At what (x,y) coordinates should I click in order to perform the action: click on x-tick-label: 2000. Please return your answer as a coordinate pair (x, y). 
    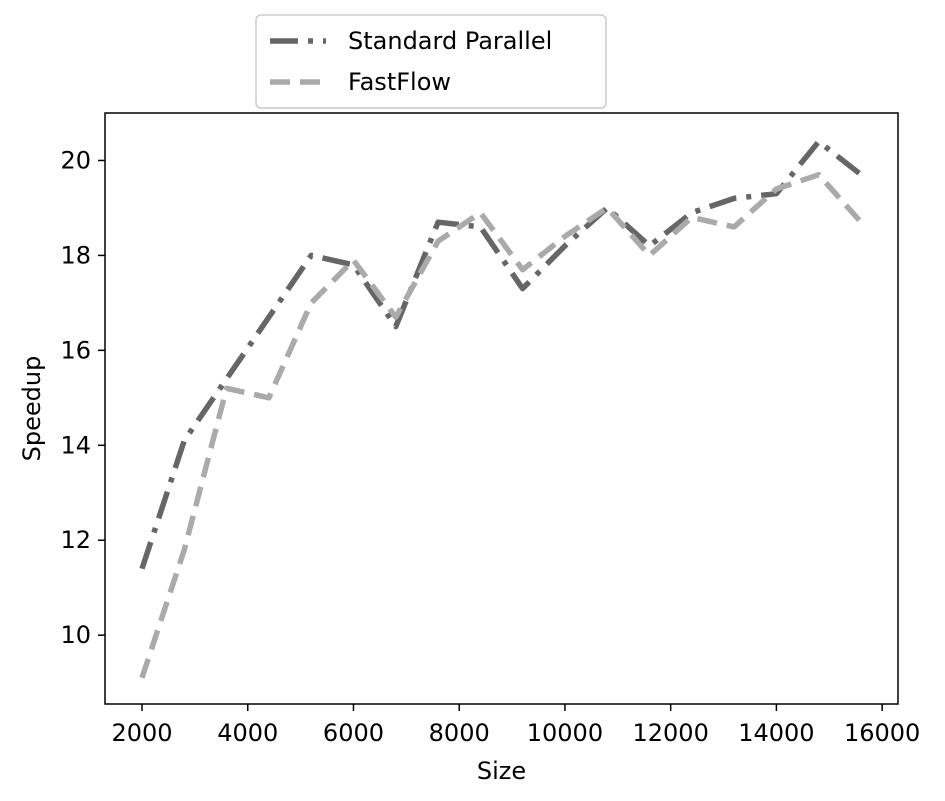
    Looking at the image, I should click on (141, 733).